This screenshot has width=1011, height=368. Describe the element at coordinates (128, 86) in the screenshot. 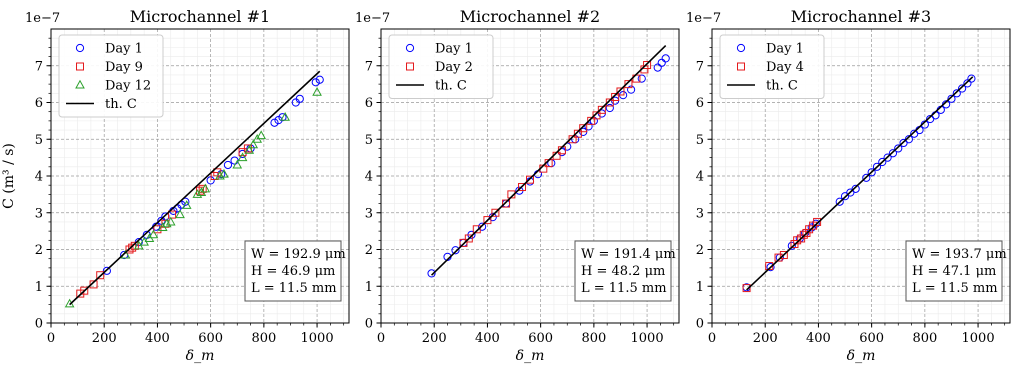

I see `legend-label: Day 12` at that location.